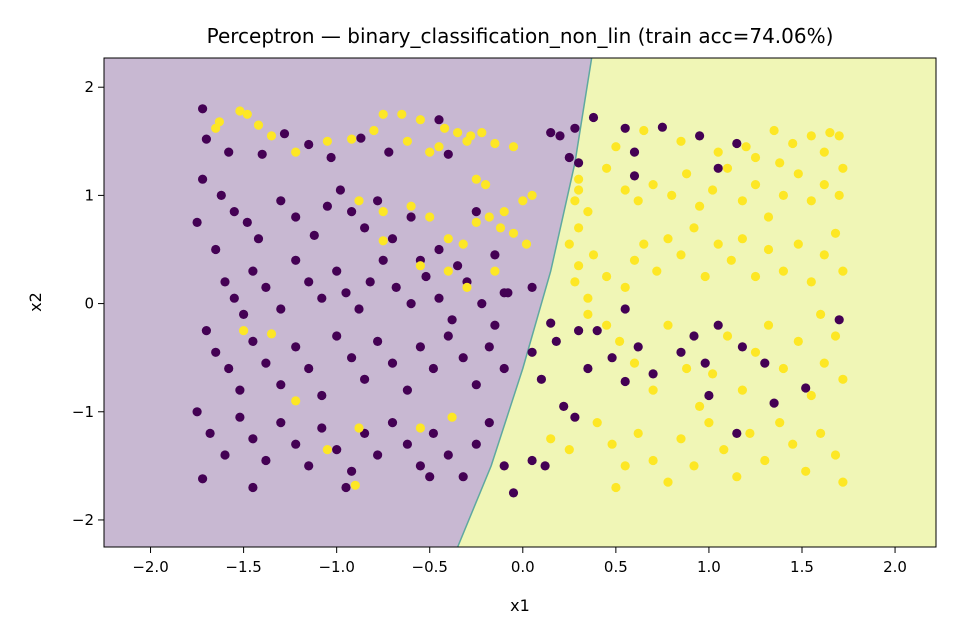  Describe the element at coordinates (83, 520) in the screenshot. I see `y-tick-label: −2` at that location.